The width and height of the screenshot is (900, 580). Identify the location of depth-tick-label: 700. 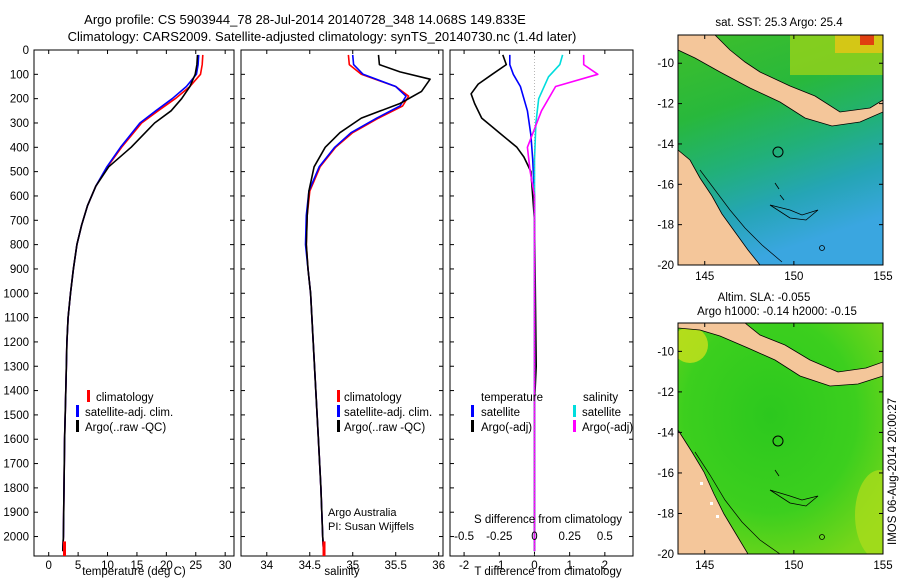
(19, 221).